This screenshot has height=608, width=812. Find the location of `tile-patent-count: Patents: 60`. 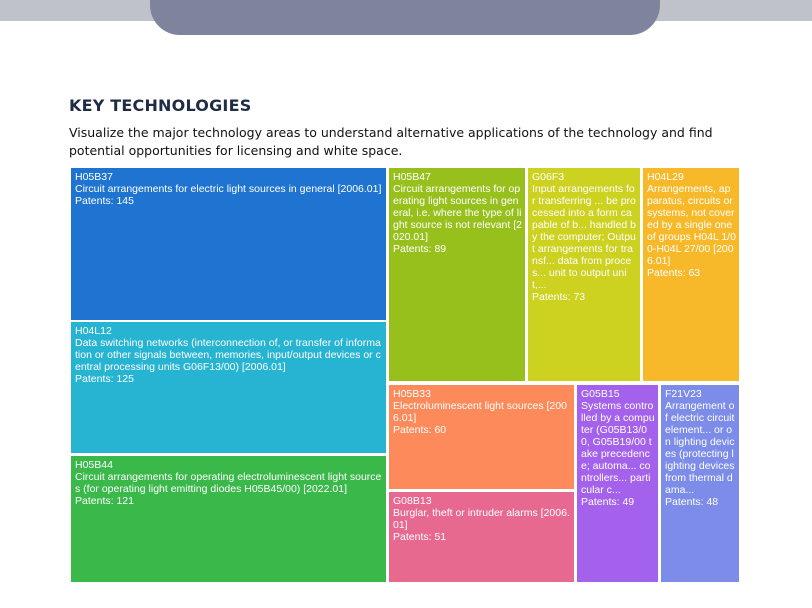

tile-patent-count: Patents: 60 is located at coordinates (420, 430).